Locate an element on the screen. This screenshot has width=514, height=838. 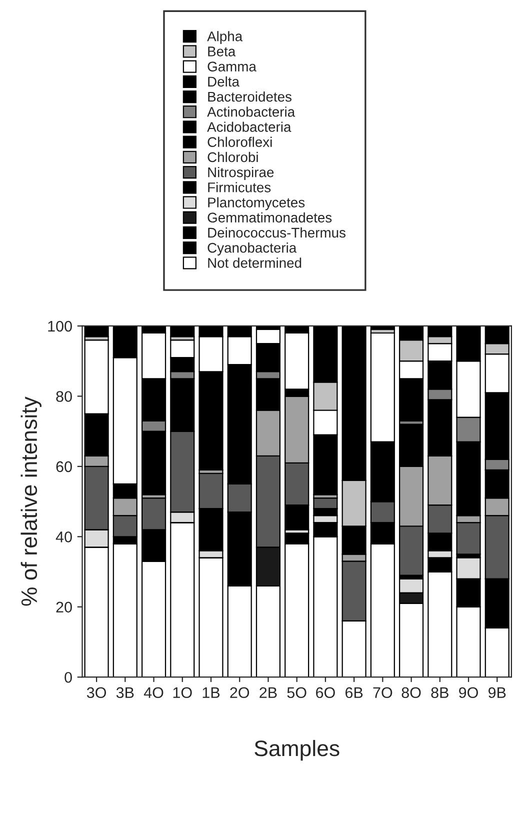
x-tick-label: 3O is located at coordinates (96, 692).